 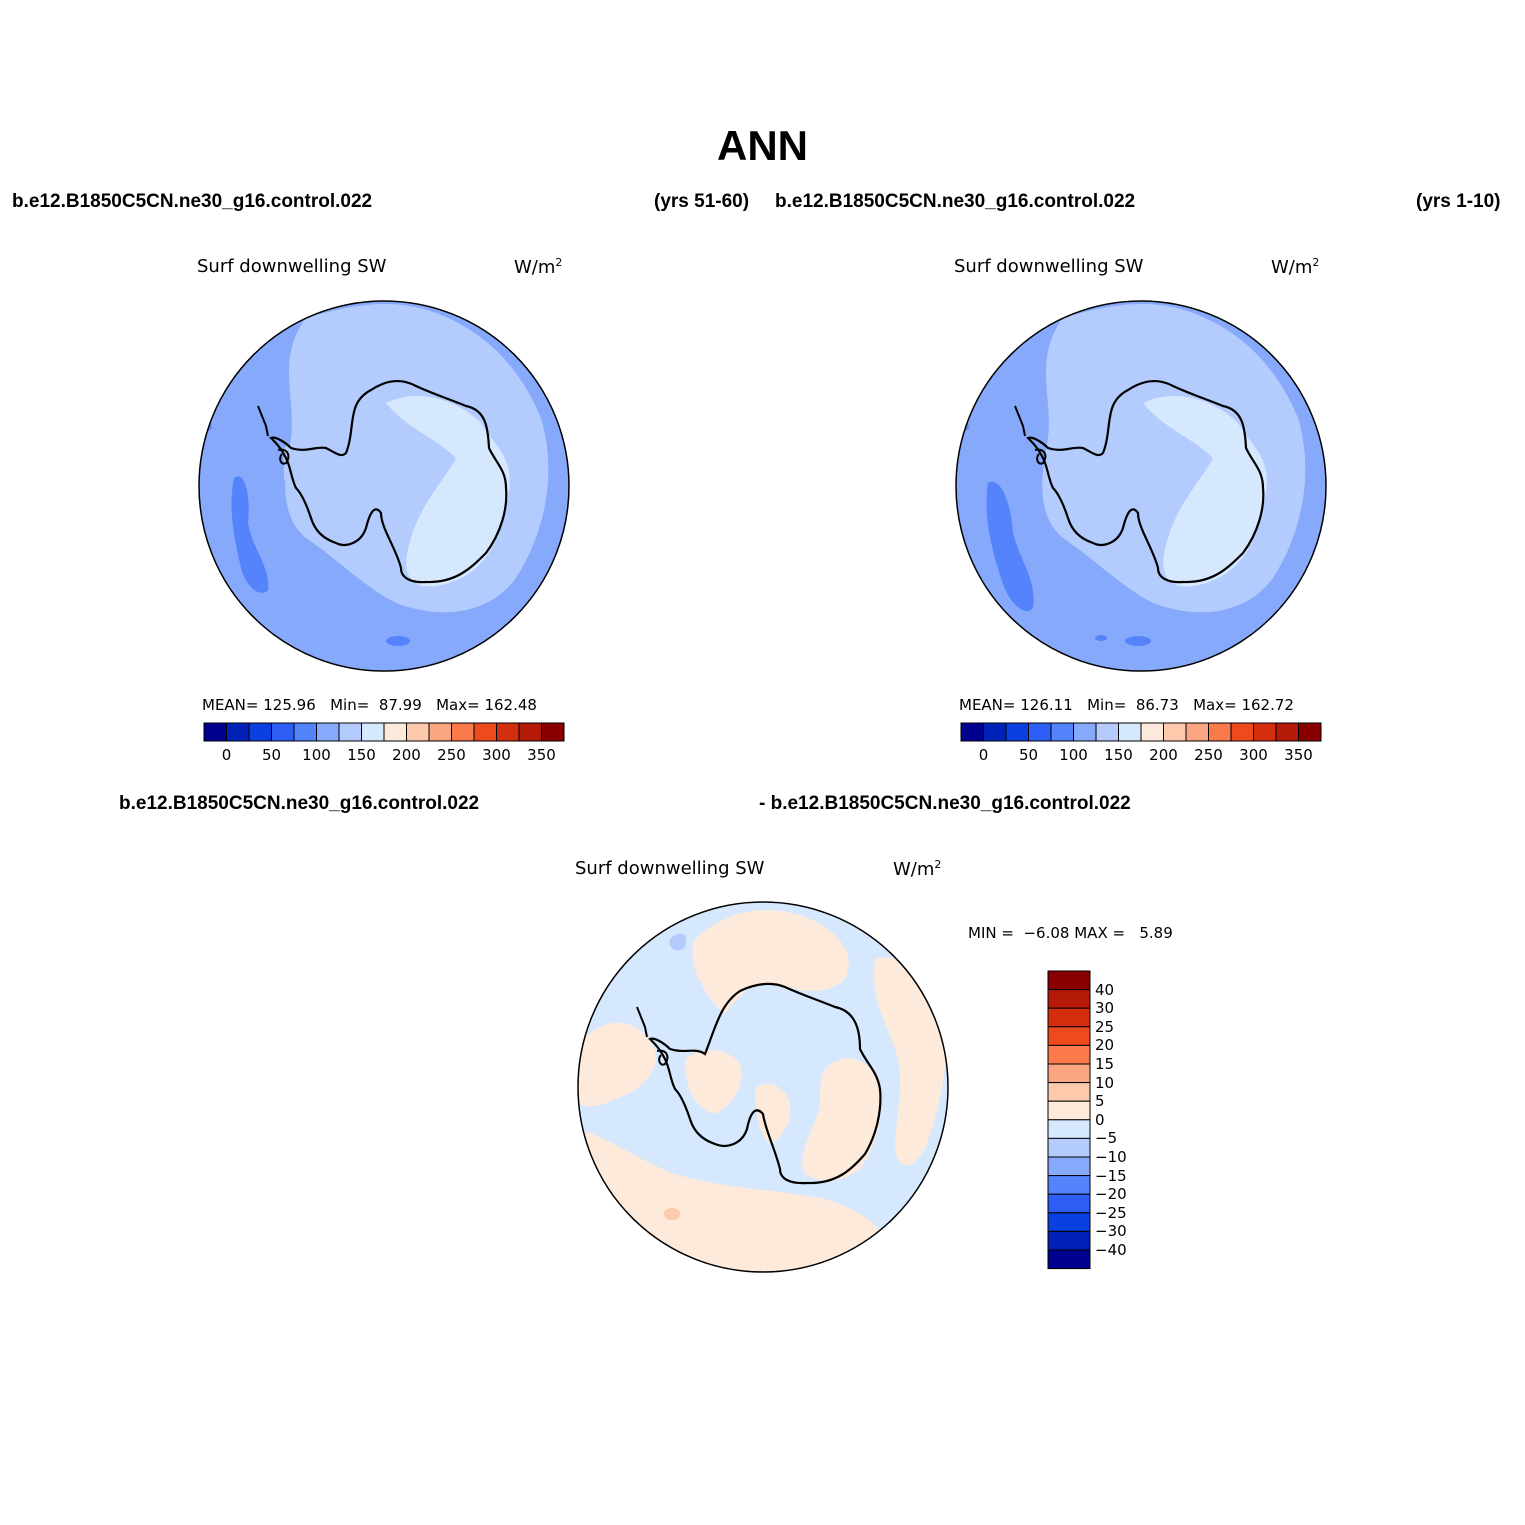 I want to click on diff-variable-label: Surf downwelling SW, so click(x=670, y=868).